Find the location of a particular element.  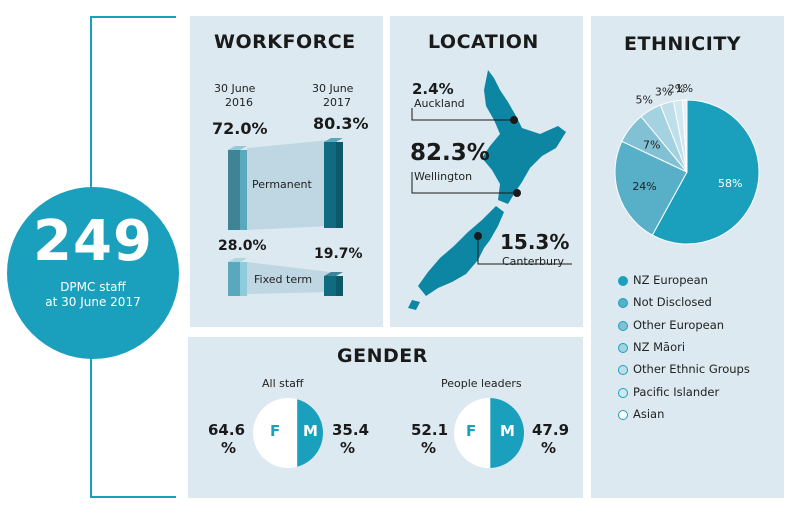

all-staff-m-letter: M is located at coordinates (310, 431).